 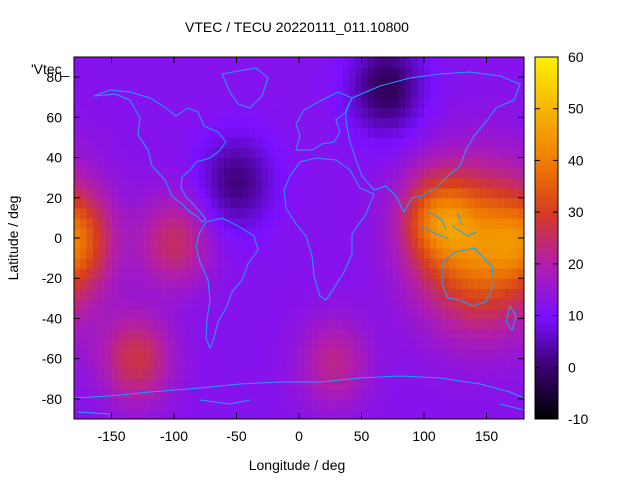 What do you see at coordinates (299, 395) in the screenshot?
I see `coastline-antarctica` at bounding box center [299, 395].